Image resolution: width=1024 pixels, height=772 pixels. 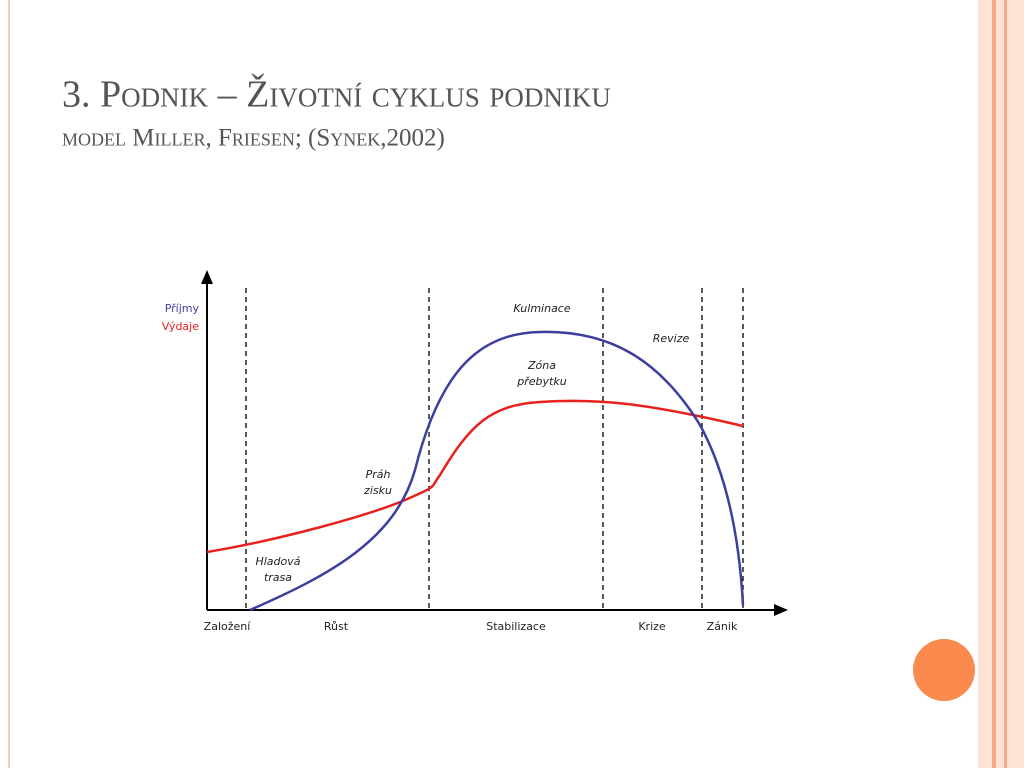 I want to click on annotation: Revize, so click(x=671, y=338).